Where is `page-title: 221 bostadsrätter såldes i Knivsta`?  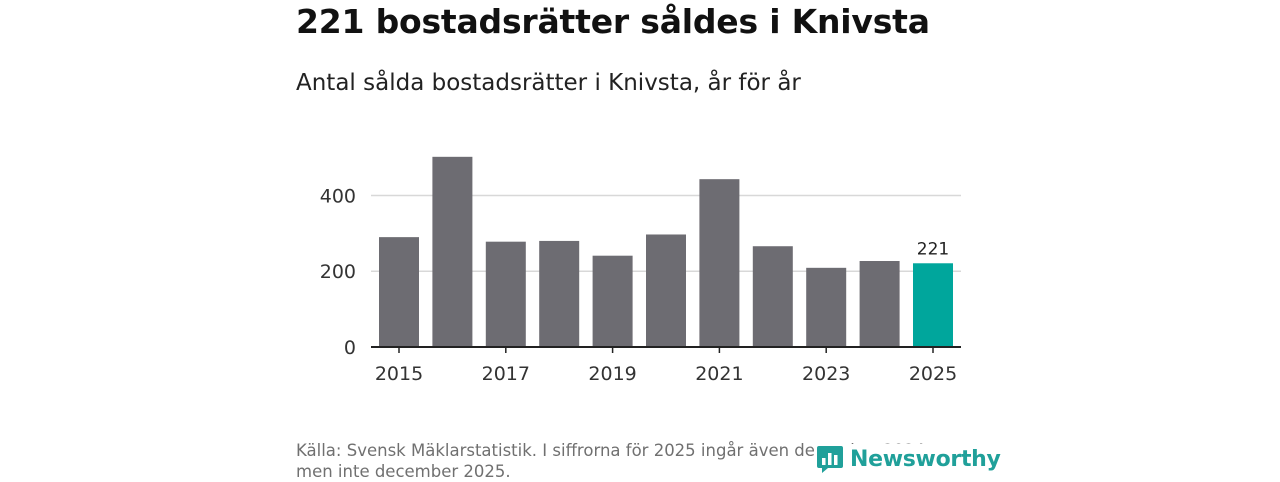
page-title: 221 bostadsrätter såldes i Knivsta is located at coordinates (613, 21).